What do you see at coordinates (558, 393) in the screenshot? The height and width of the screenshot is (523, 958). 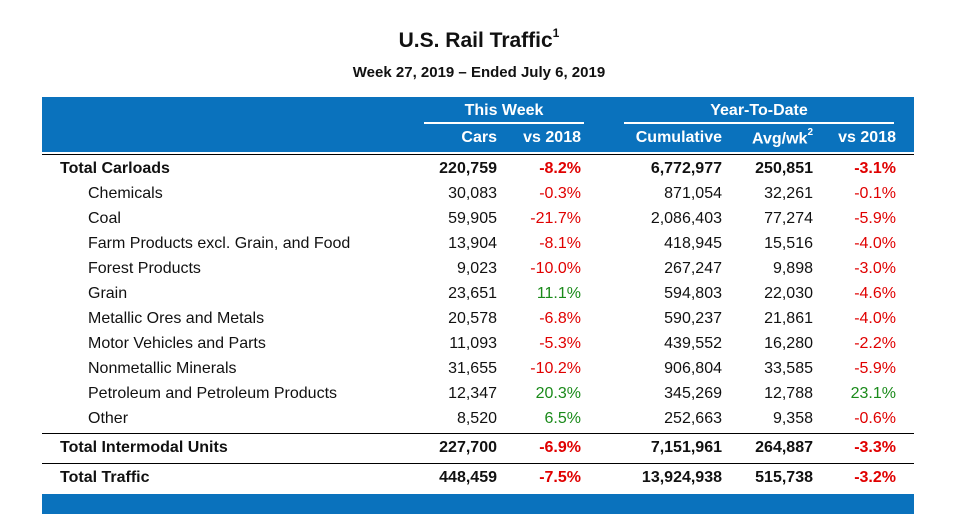 I see `vs2018-week-value: 20.3%` at bounding box center [558, 393].